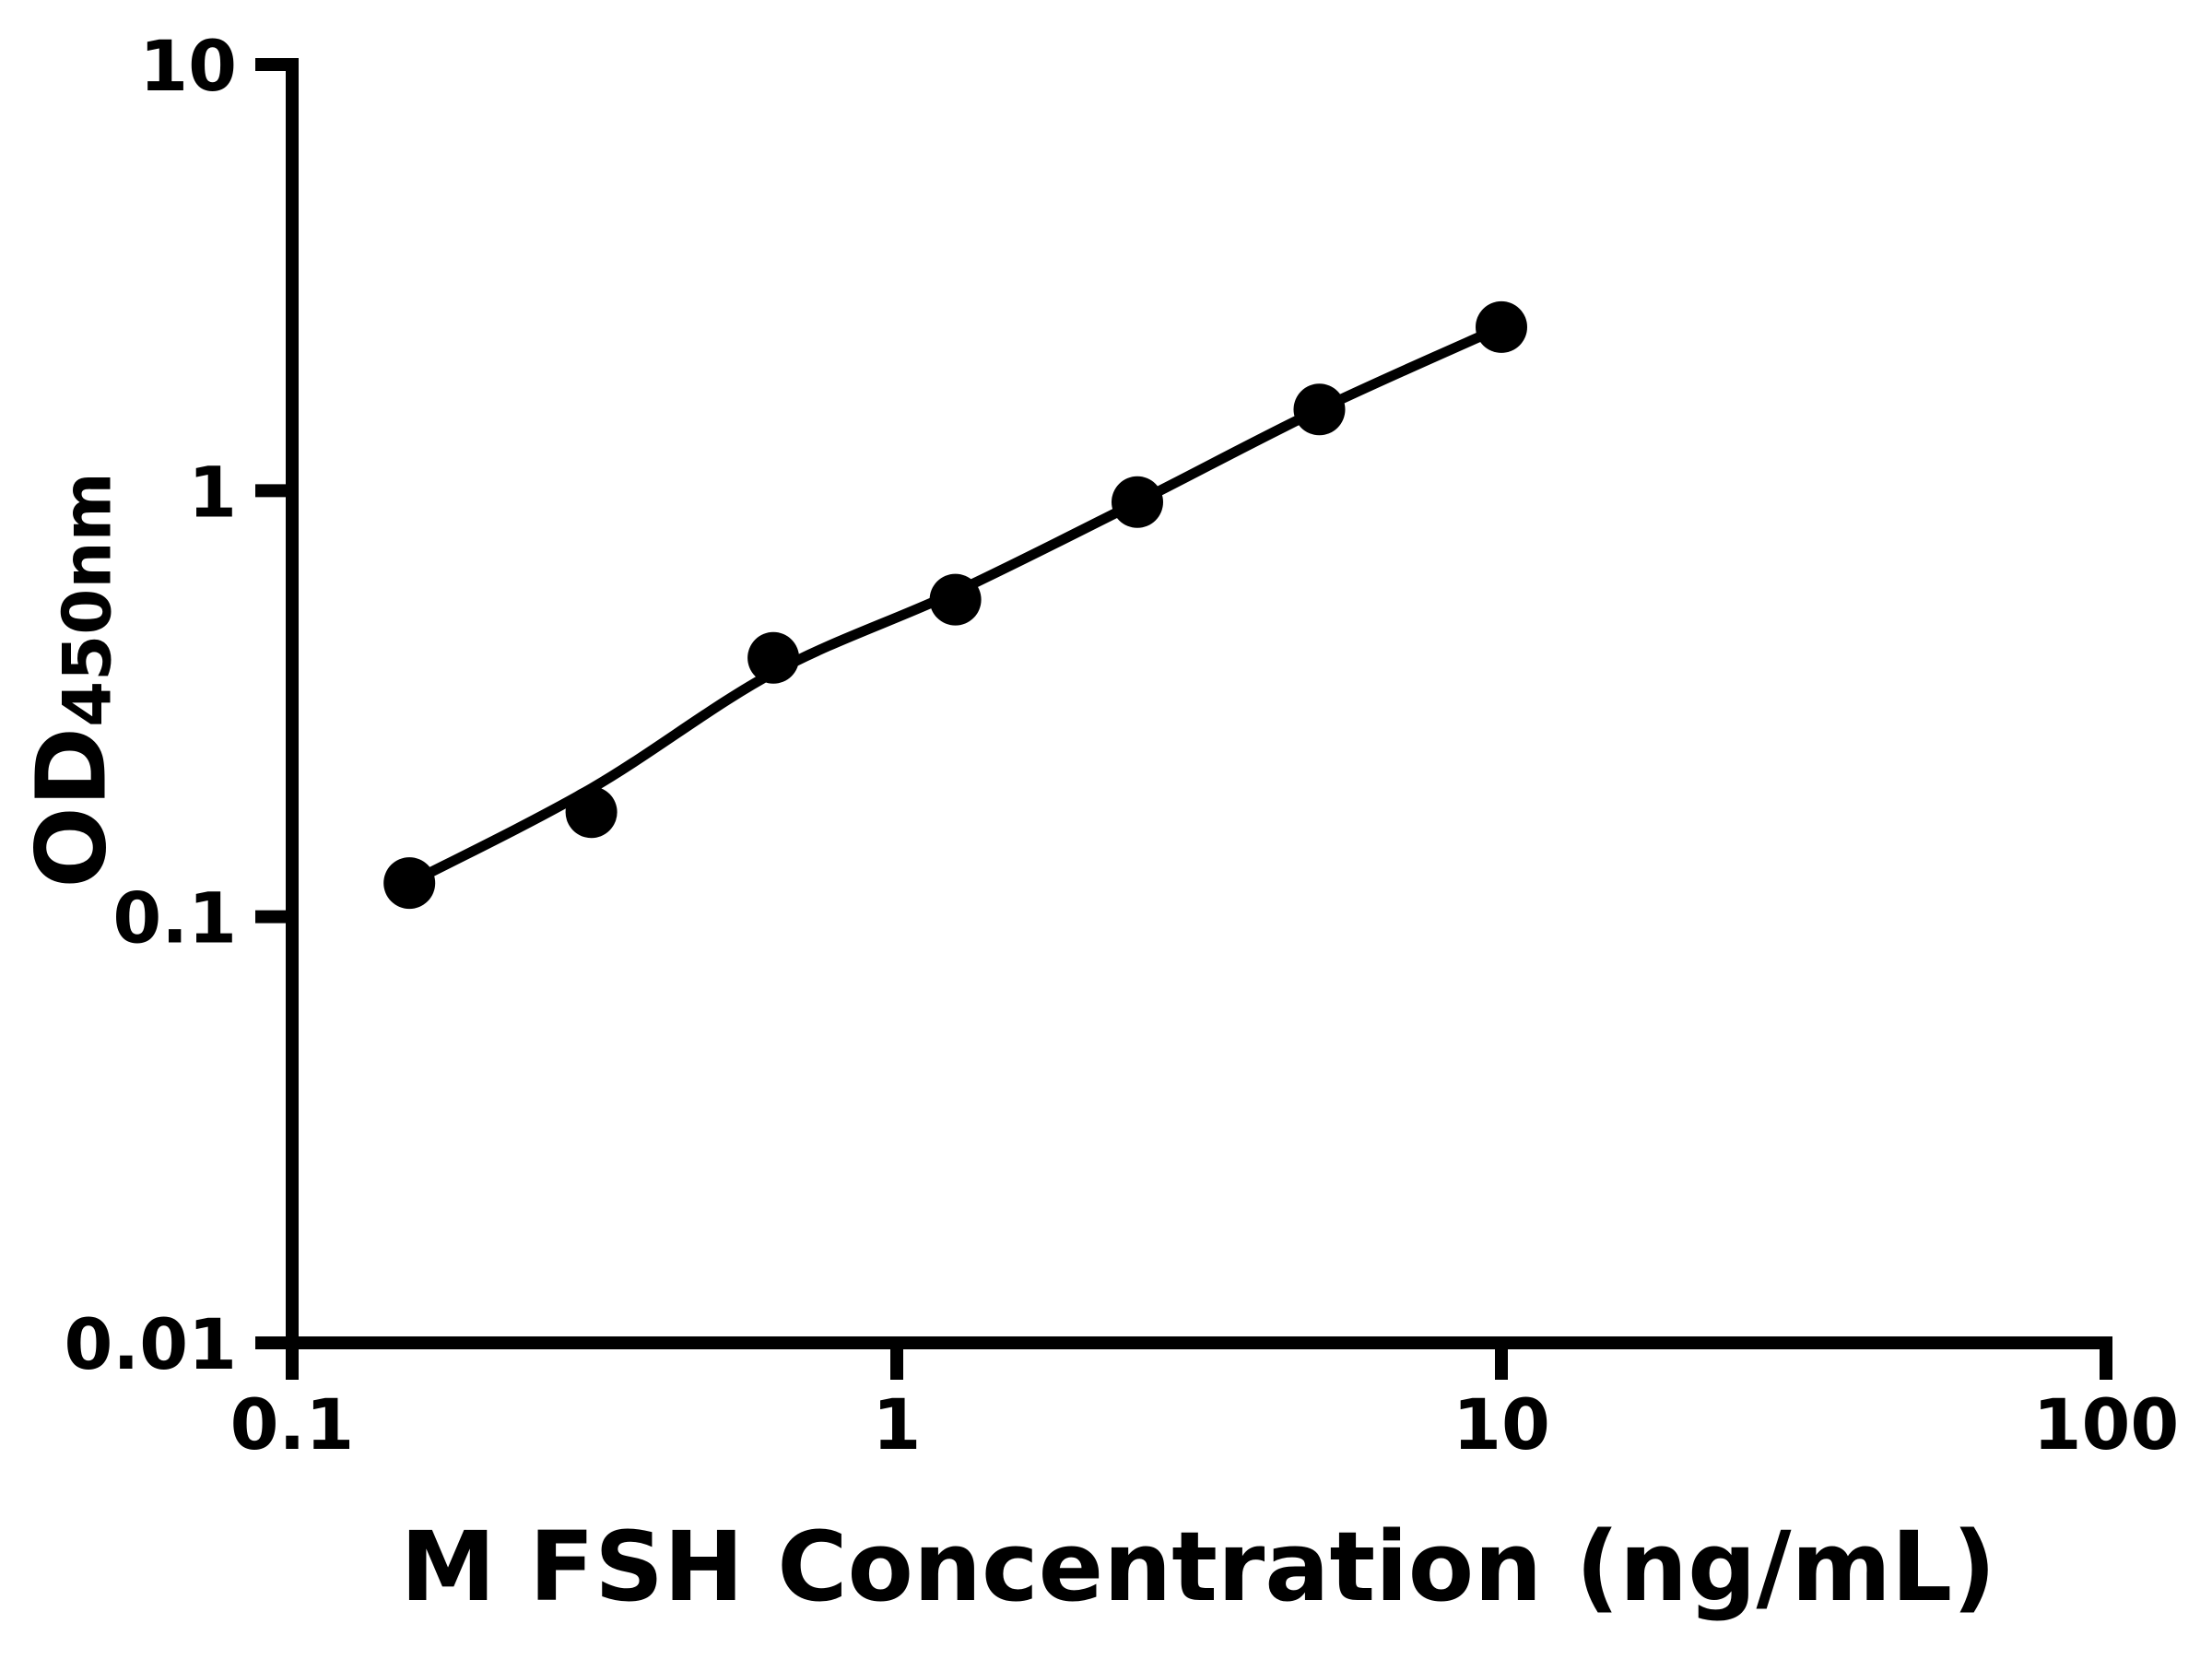 The width and height of the screenshot is (2212, 1659). I want to click on y-tick-label: 0.01, so click(150, 1344).